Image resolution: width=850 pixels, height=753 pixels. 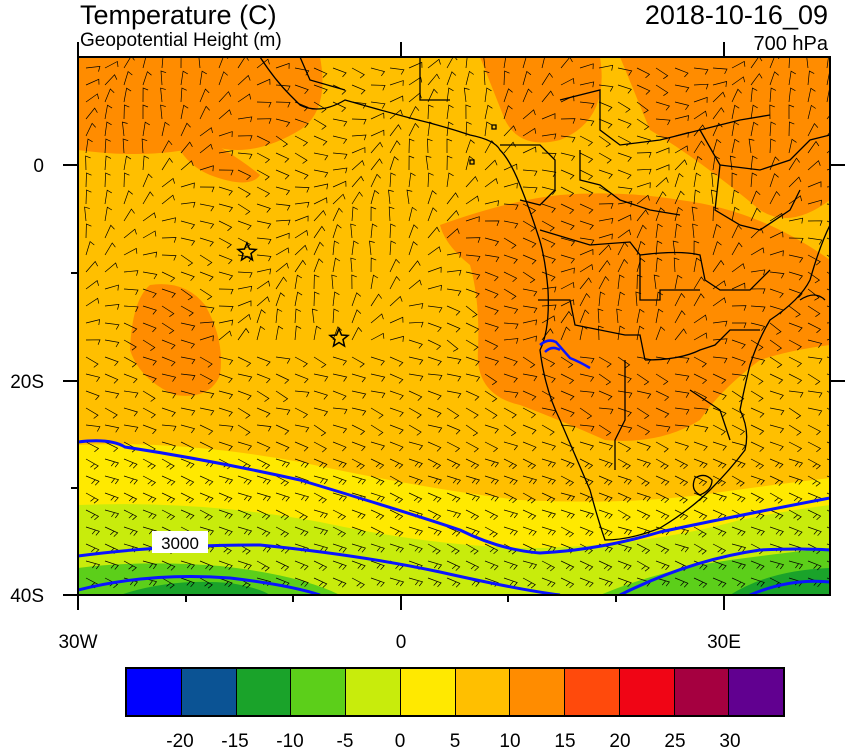 What do you see at coordinates (790, 44) in the screenshot?
I see `pressure-level: 700 hPa` at bounding box center [790, 44].